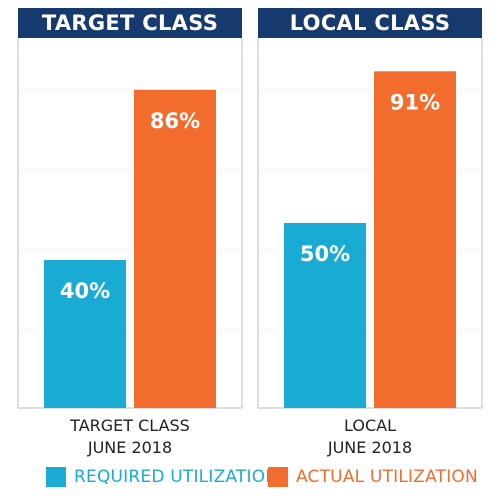 The height and width of the screenshot is (500, 500). Describe the element at coordinates (415, 102) in the screenshot. I see `data-label-actual: 91%` at that location.